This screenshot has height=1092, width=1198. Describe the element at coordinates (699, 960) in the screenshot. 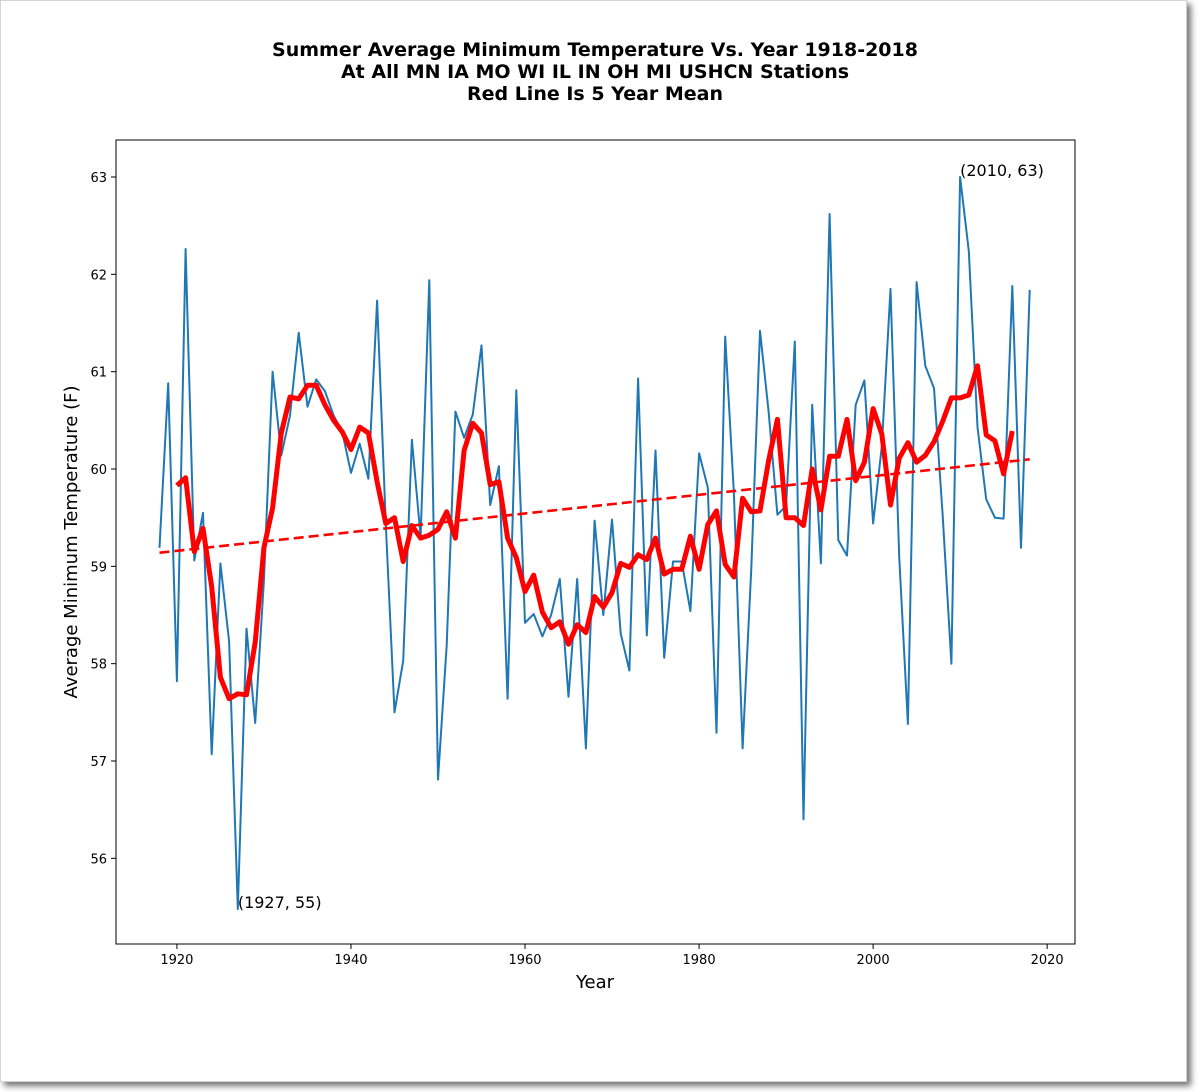

I see `x-tick-label: 1980` at that location.